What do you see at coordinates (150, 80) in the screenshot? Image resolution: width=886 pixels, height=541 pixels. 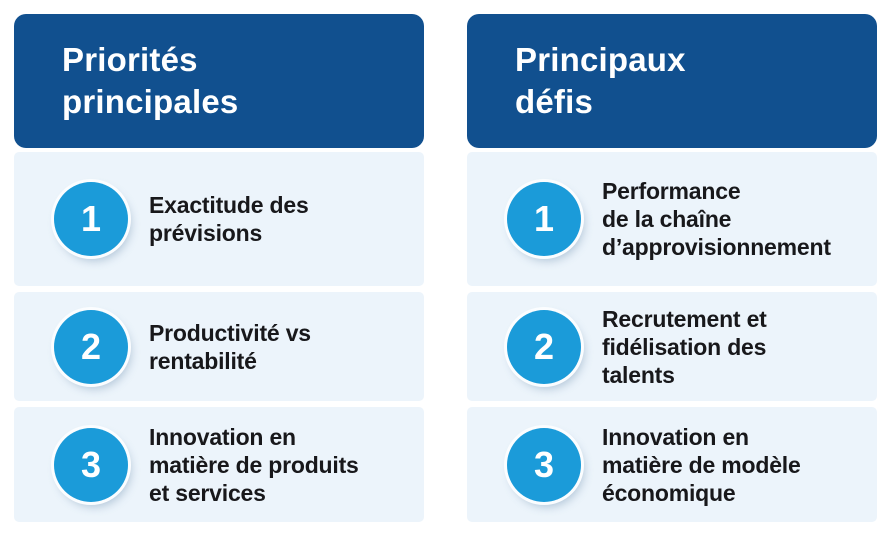 I see `priorities-card-title: Priorités principales` at bounding box center [150, 80].